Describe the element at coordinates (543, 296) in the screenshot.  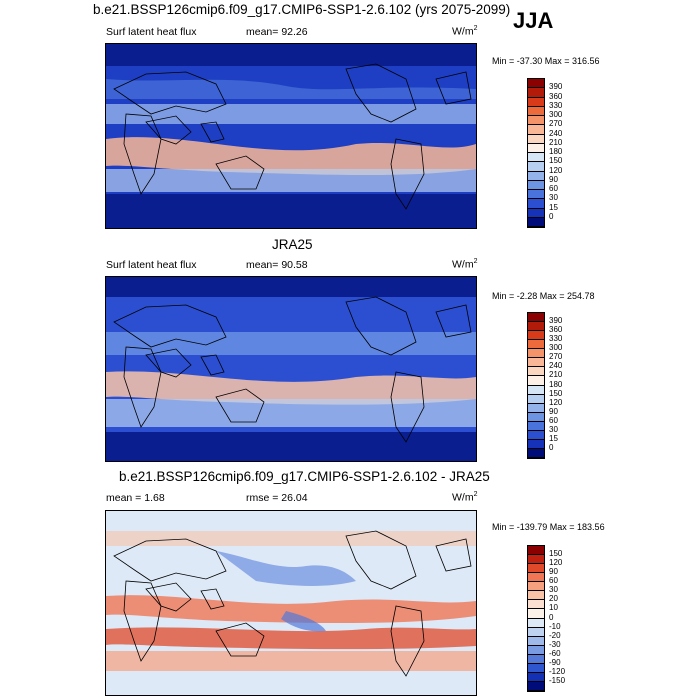
I see `panel2-minmax: Min = -2.28 Max = 254.78` at that location.